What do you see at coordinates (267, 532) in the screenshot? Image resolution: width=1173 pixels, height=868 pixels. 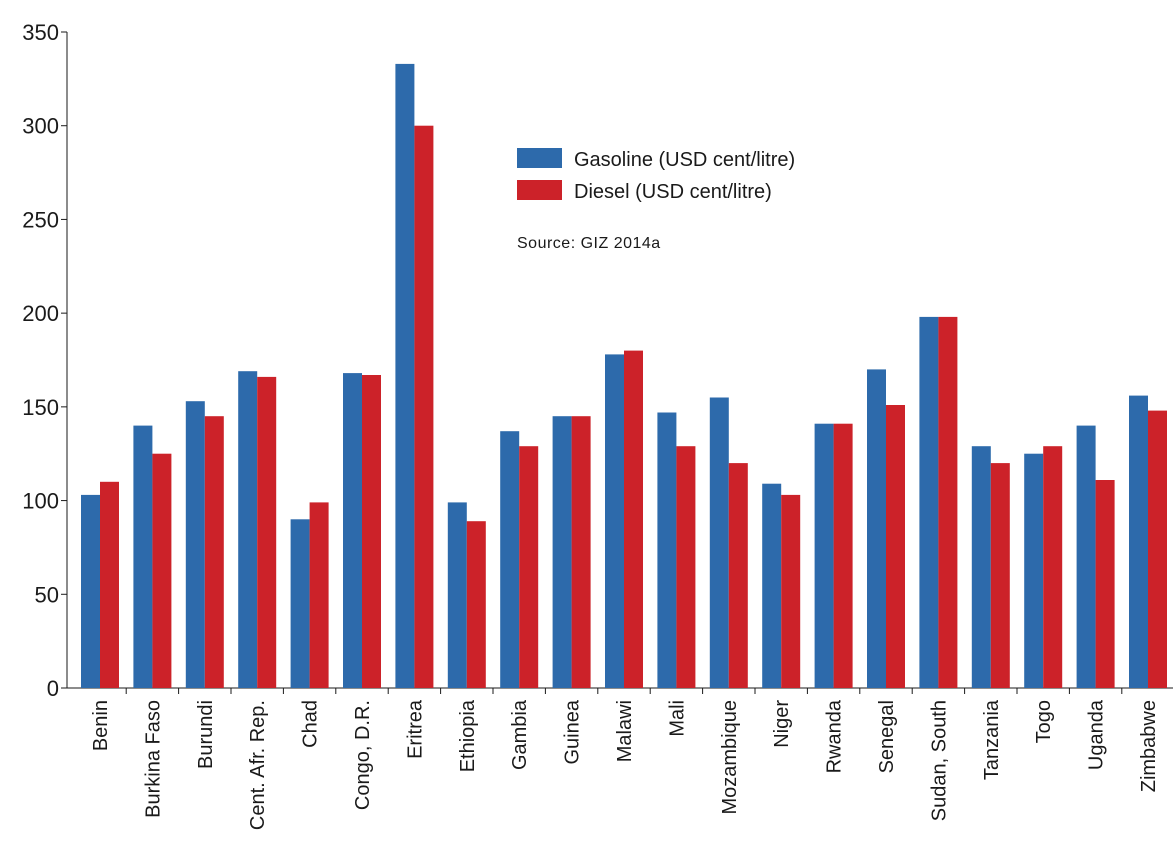 I see `bar-diesel-cent-afr-rep` at bounding box center [267, 532].